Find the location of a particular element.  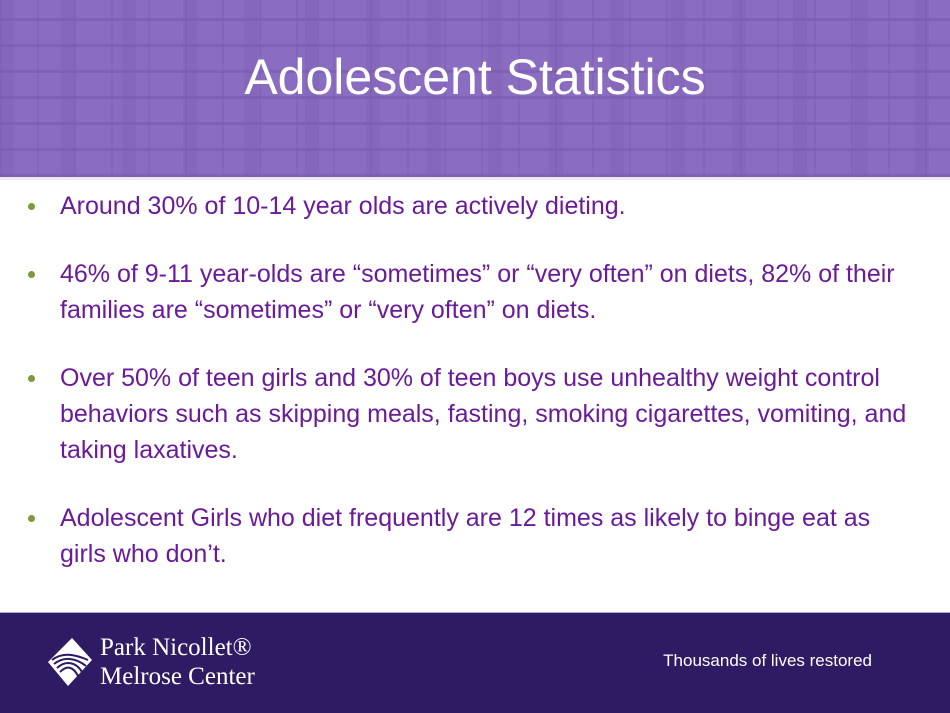

tagline: Thousands of lives restored is located at coordinates (767, 660).